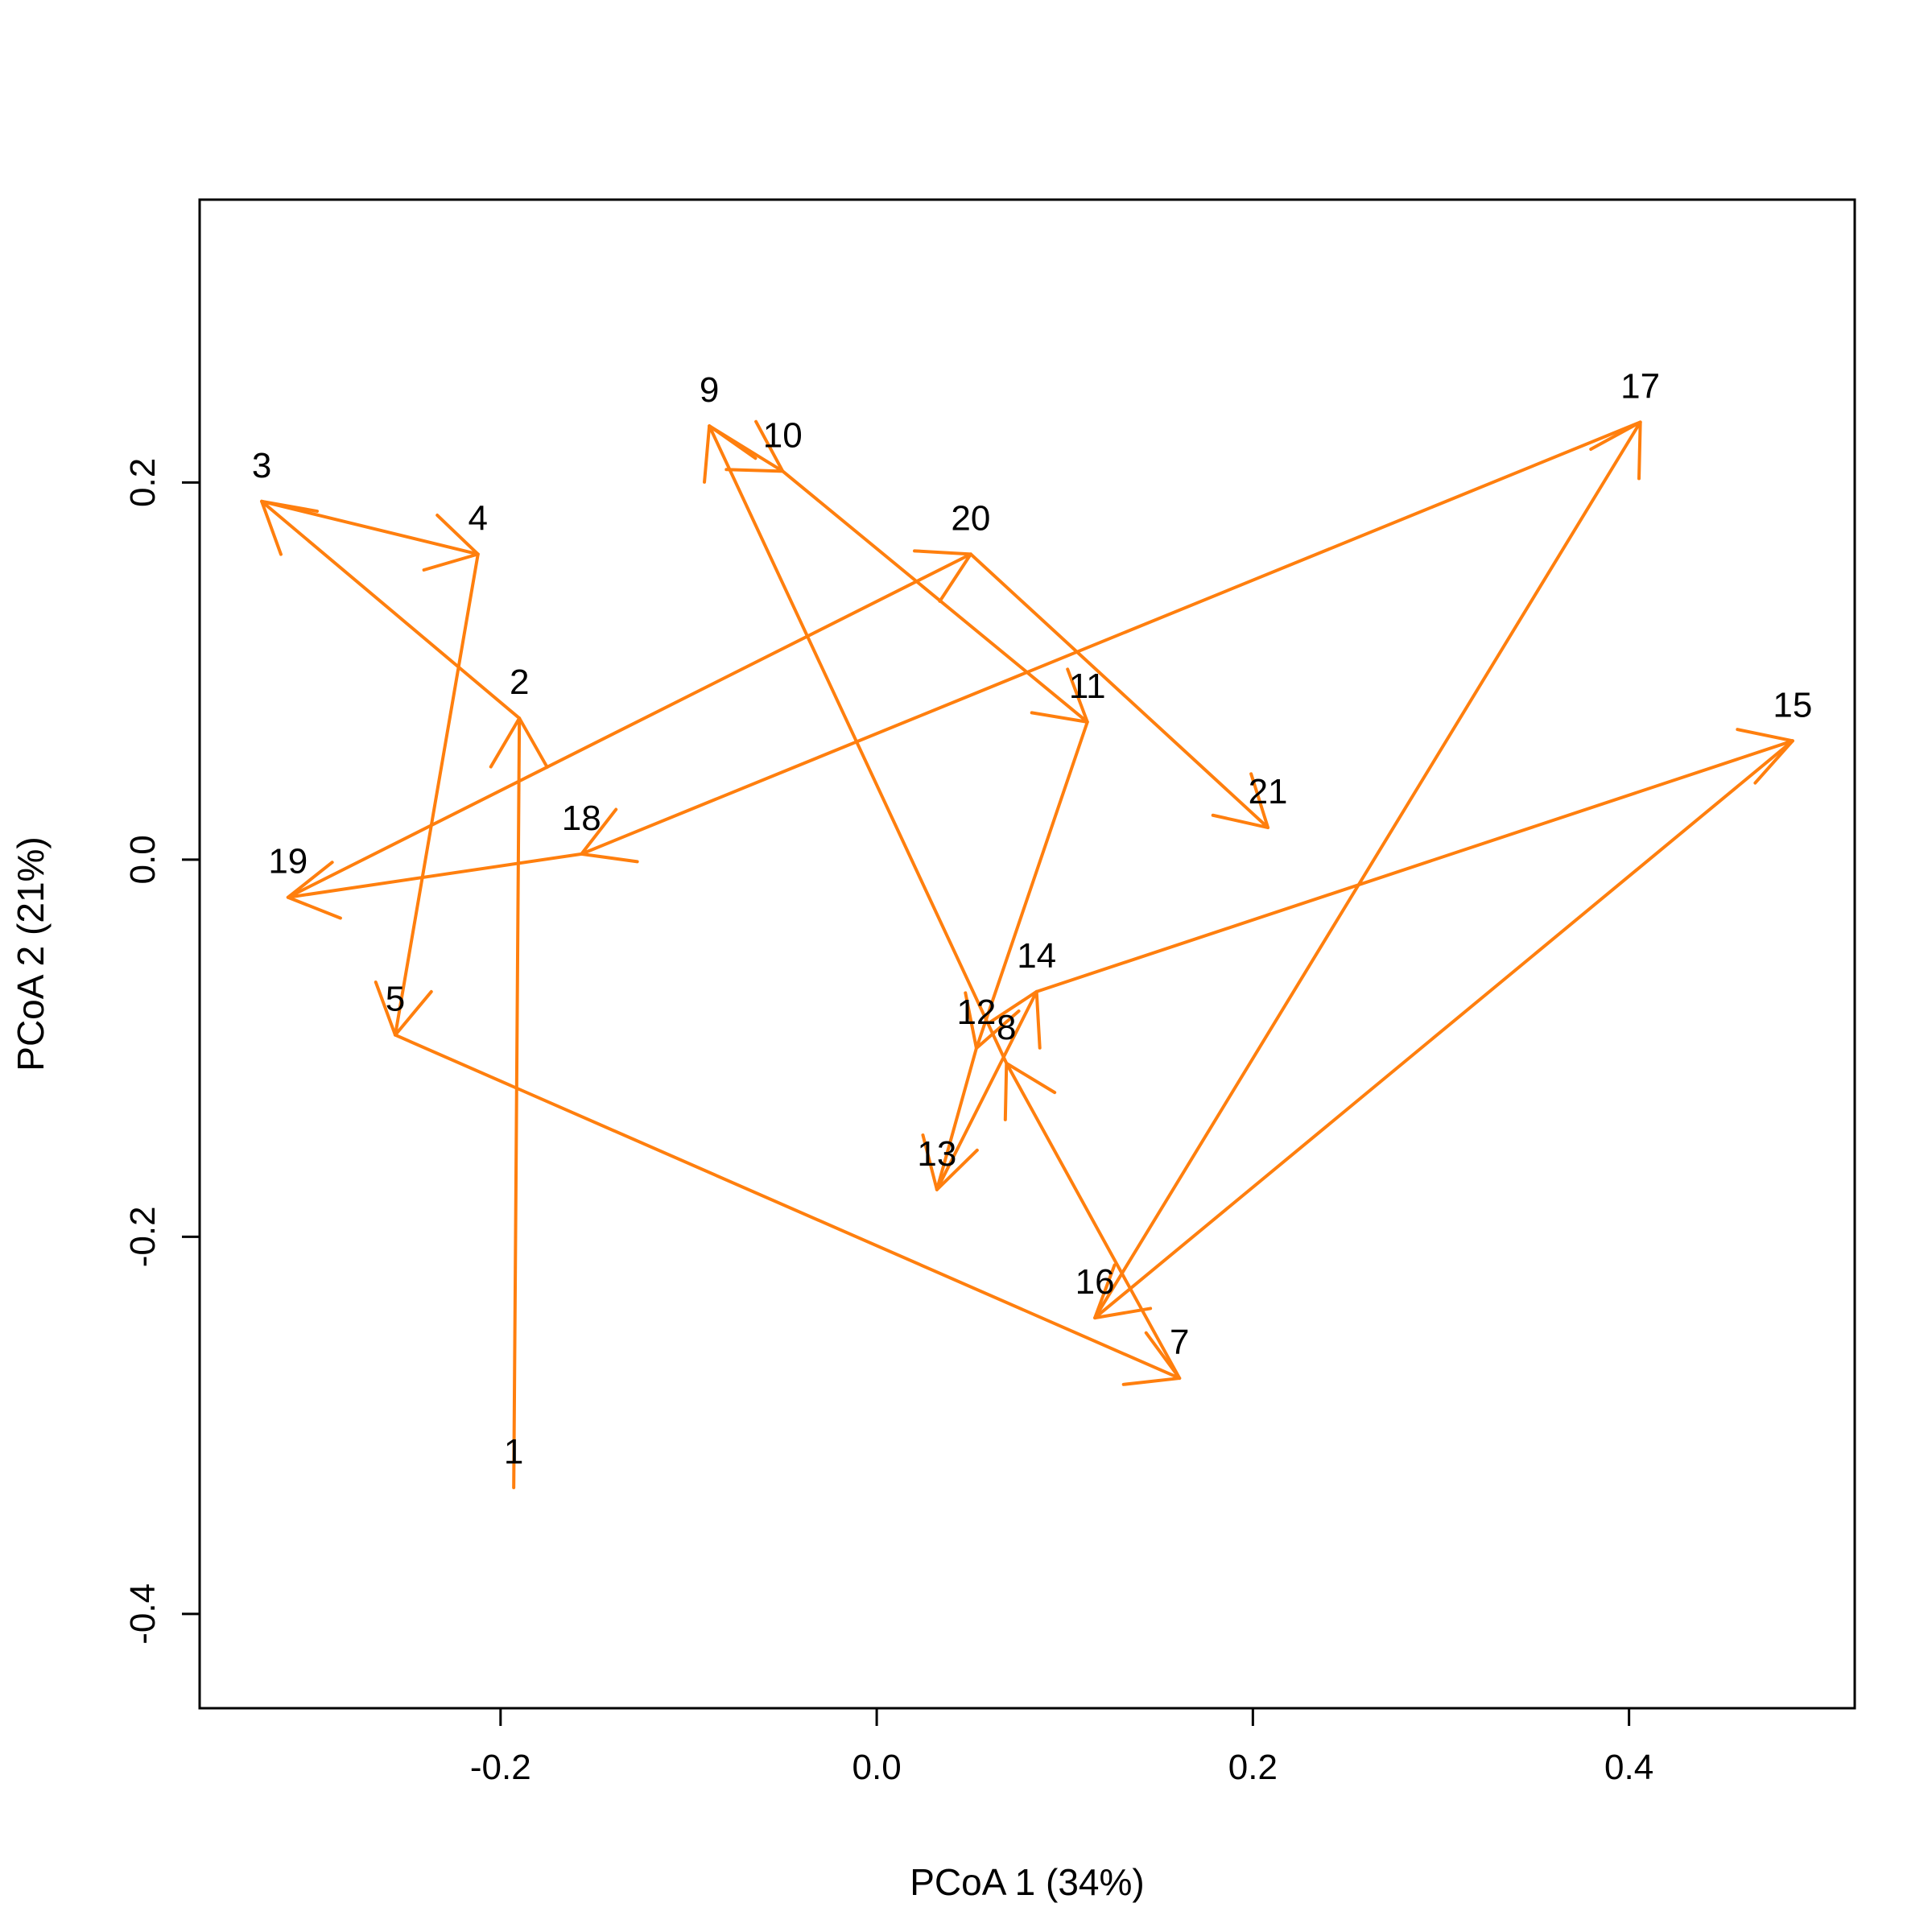 The height and width of the screenshot is (1932, 1932). Describe the element at coordinates (513, 1452) in the screenshot. I see `point-label-1: 1` at that location.